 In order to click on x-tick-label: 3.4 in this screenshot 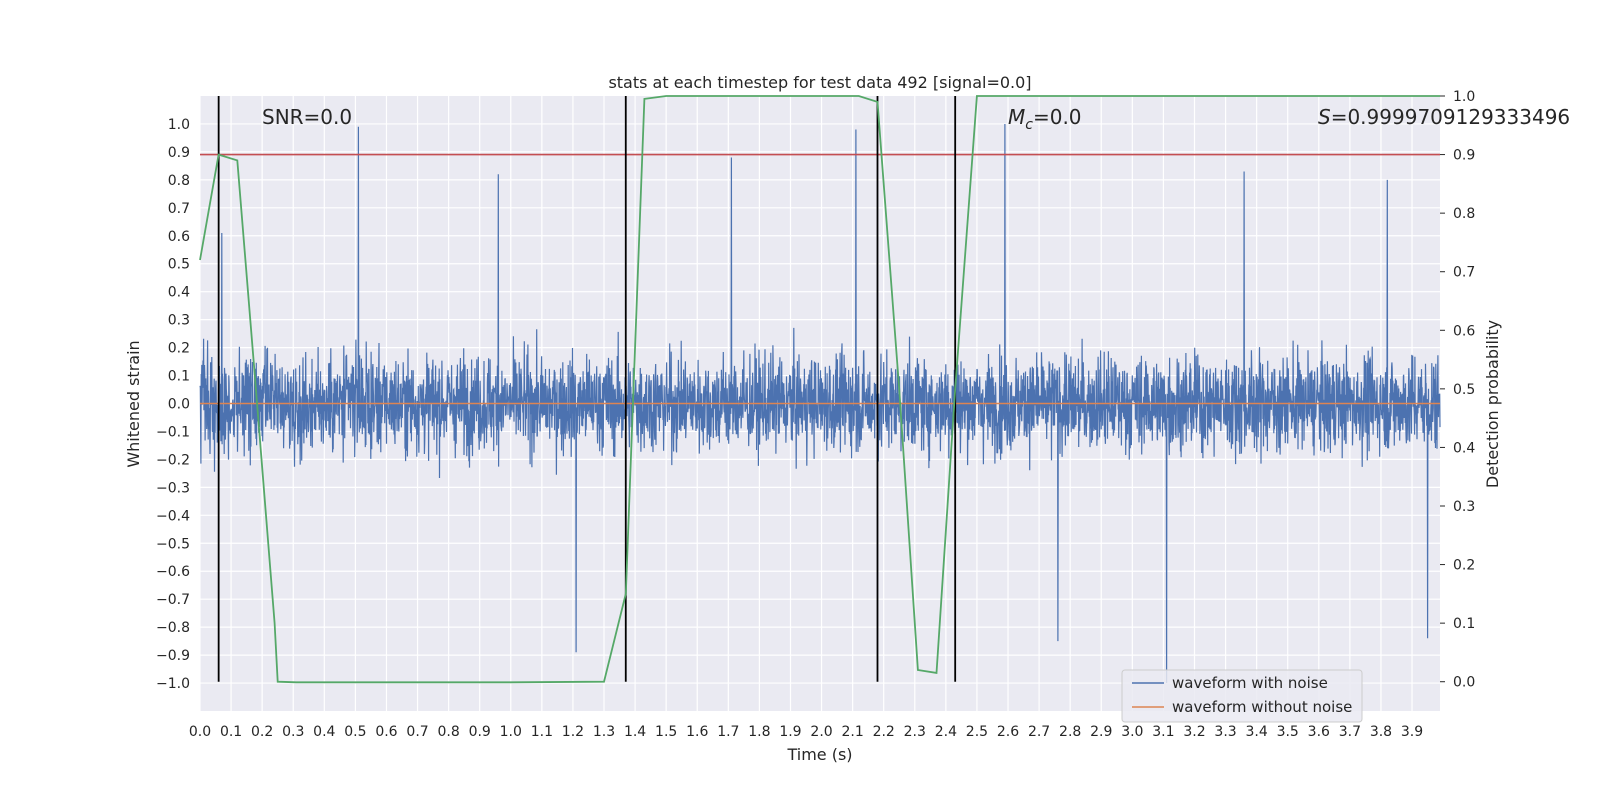, I will do `click(1257, 732)`.